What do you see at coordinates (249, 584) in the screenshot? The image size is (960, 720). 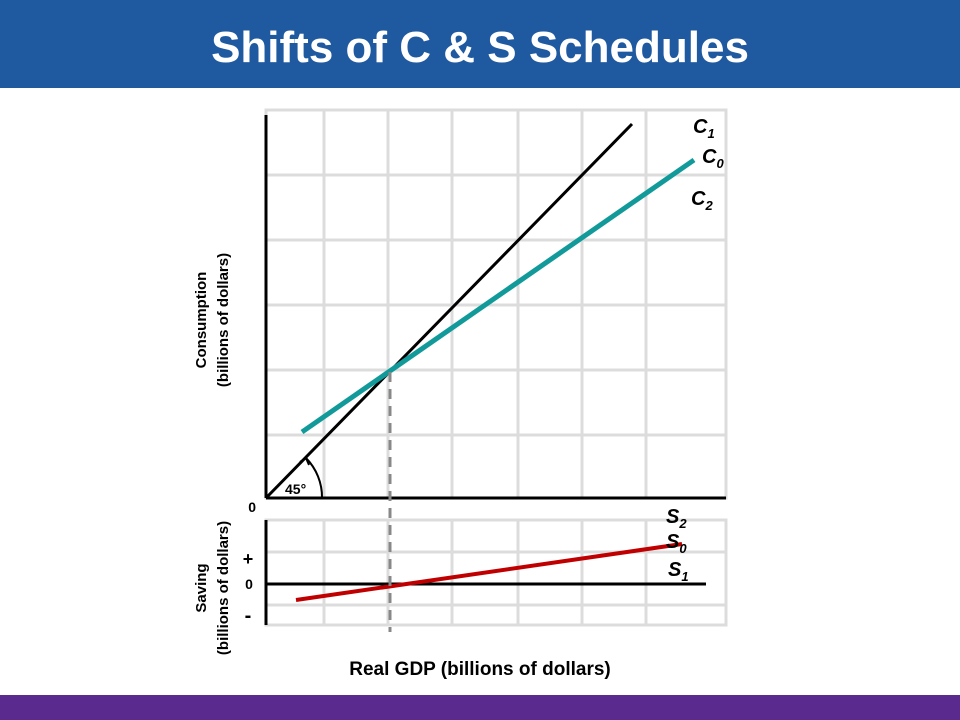 I see `zero-label: 0` at bounding box center [249, 584].